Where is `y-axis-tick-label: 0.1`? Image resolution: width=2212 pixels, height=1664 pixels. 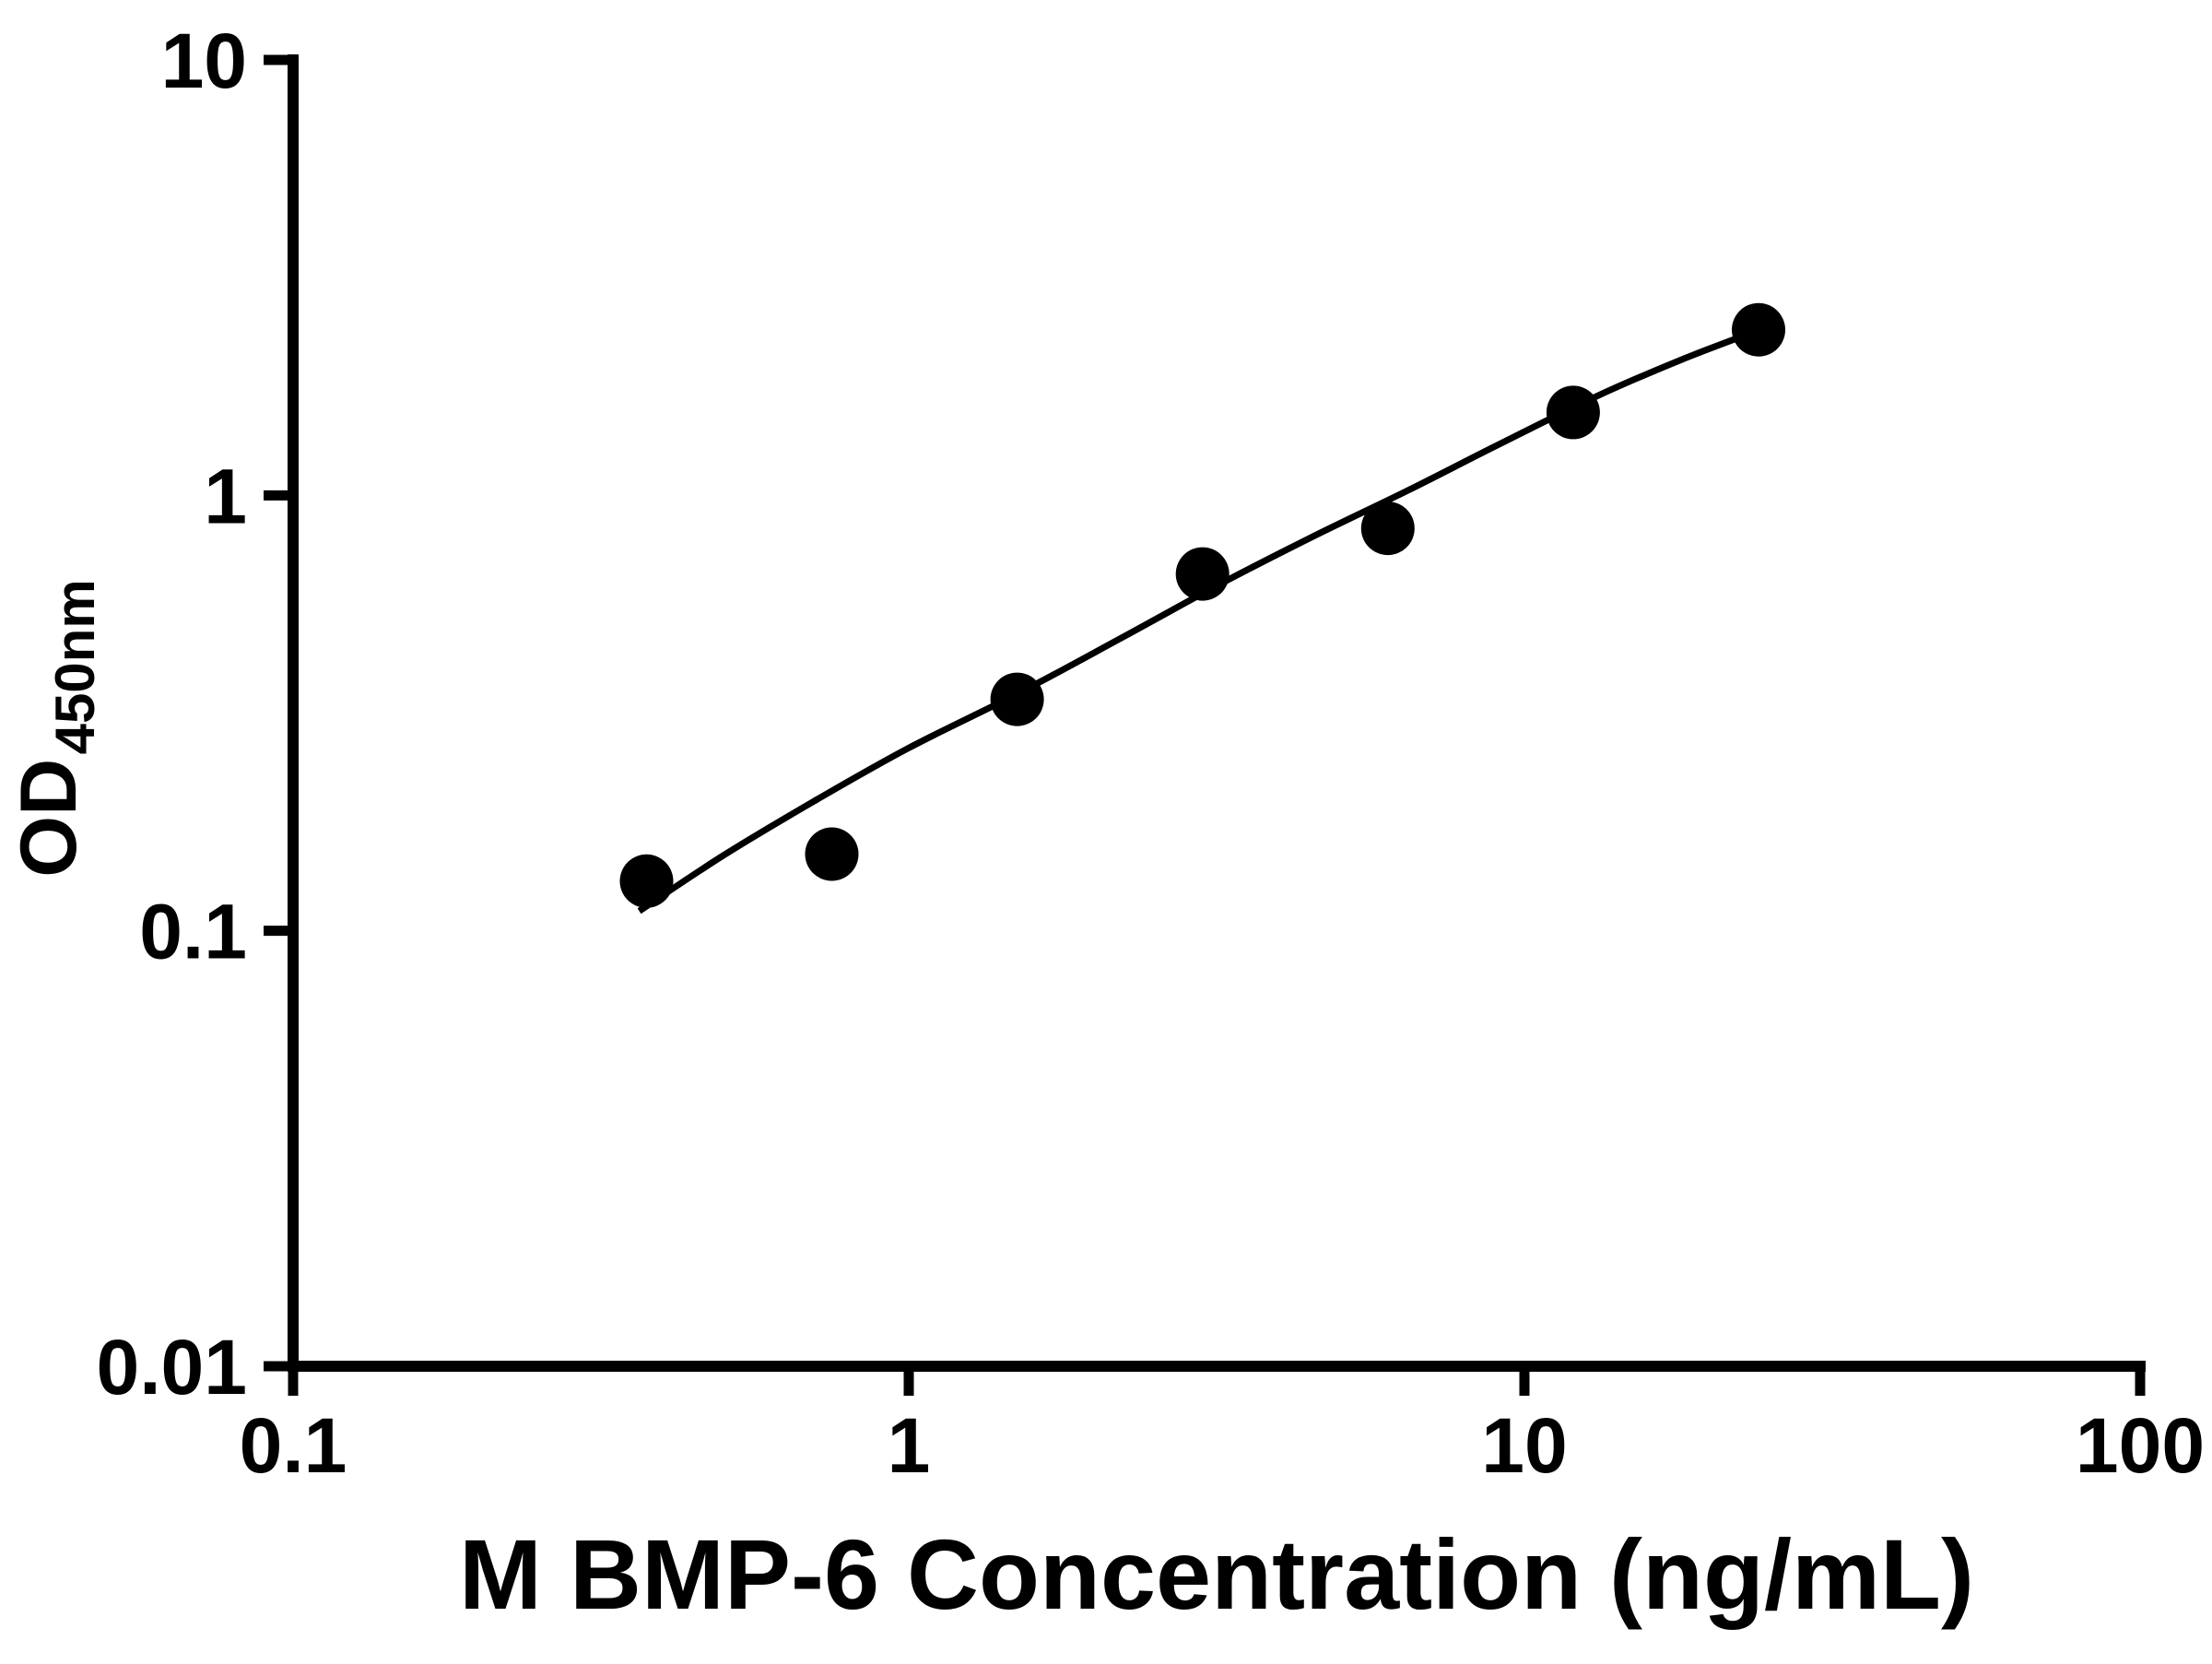 y-axis-tick-label: 0.1 is located at coordinates (193, 932).